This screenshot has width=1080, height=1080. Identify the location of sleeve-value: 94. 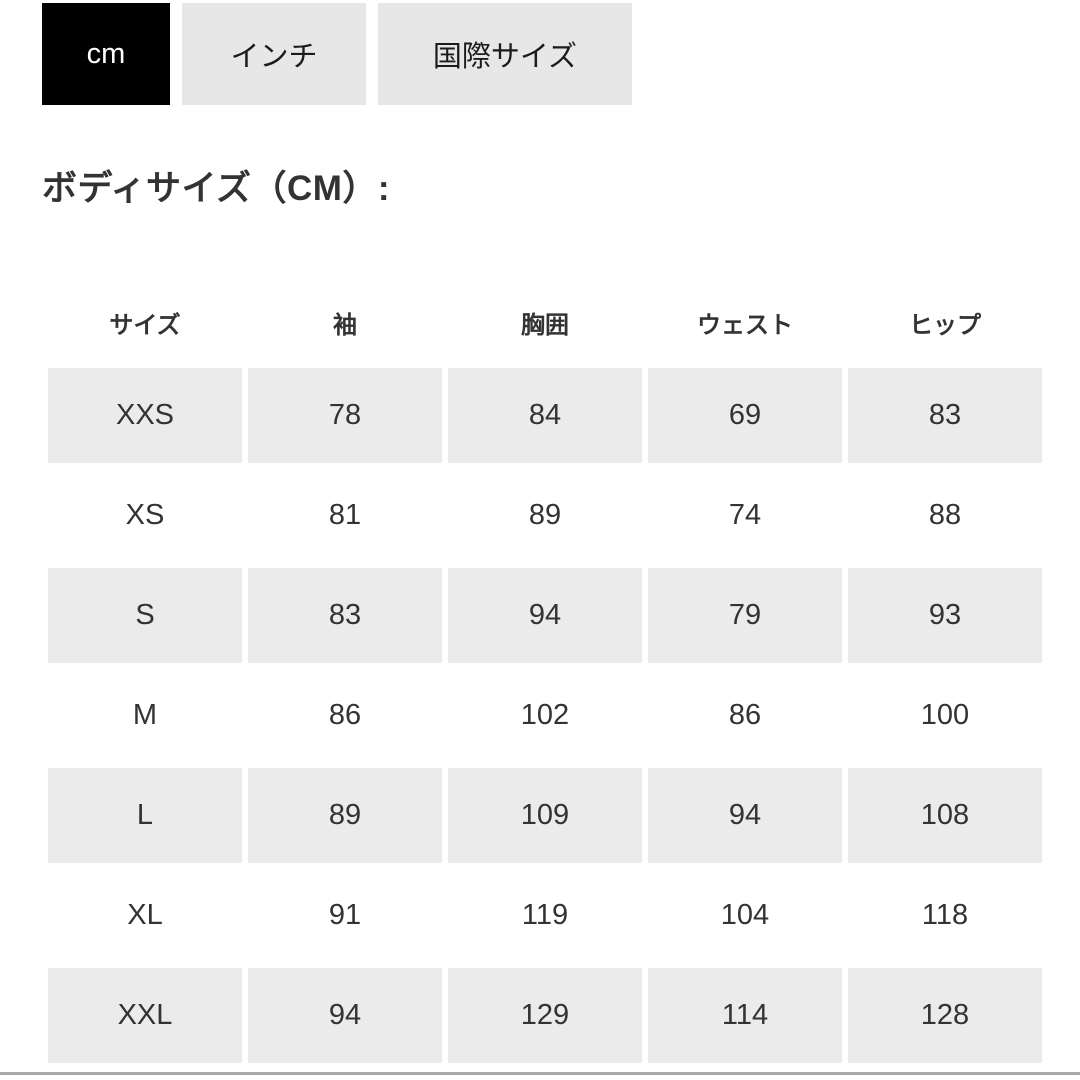
(345, 1015).